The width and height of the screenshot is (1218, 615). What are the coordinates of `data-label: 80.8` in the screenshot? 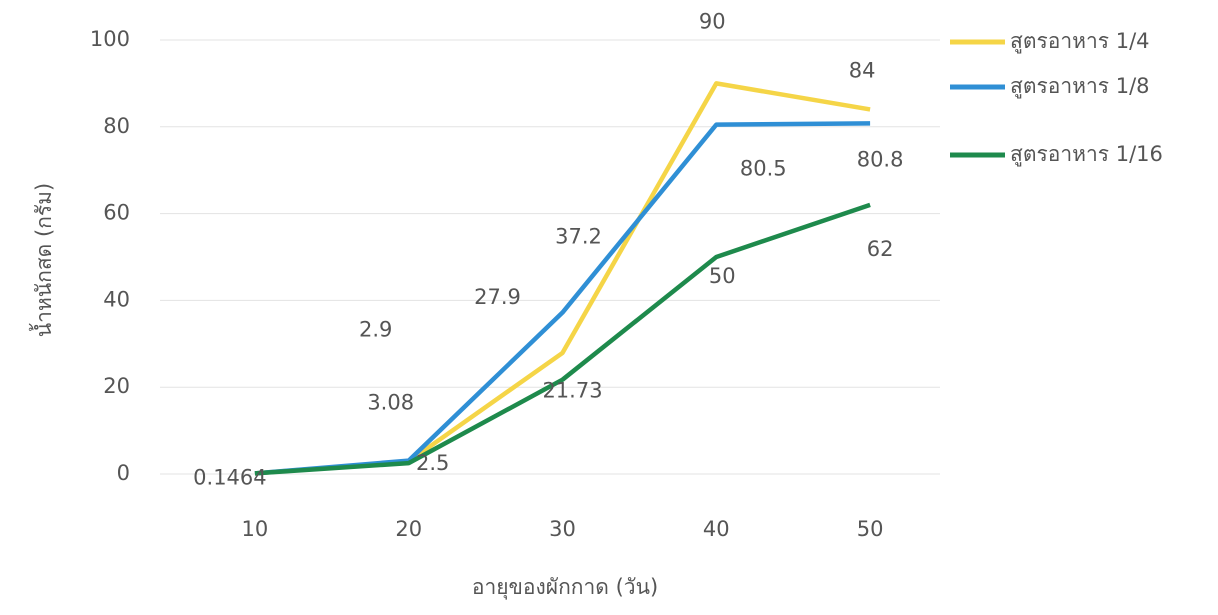 It's located at (880, 159).